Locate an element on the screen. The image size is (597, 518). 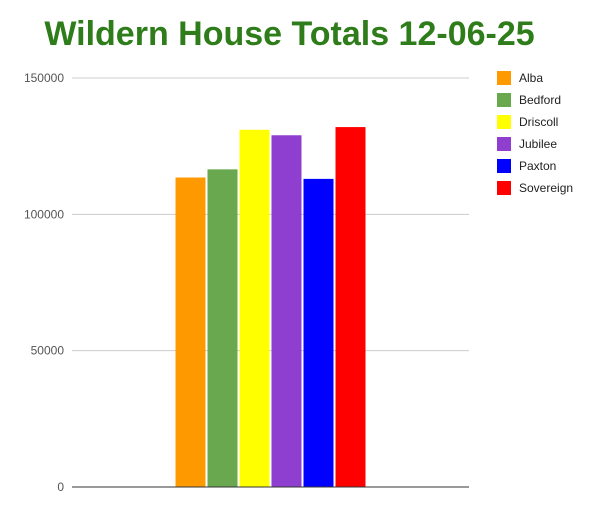
bar-bedford is located at coordinates (222, 328).